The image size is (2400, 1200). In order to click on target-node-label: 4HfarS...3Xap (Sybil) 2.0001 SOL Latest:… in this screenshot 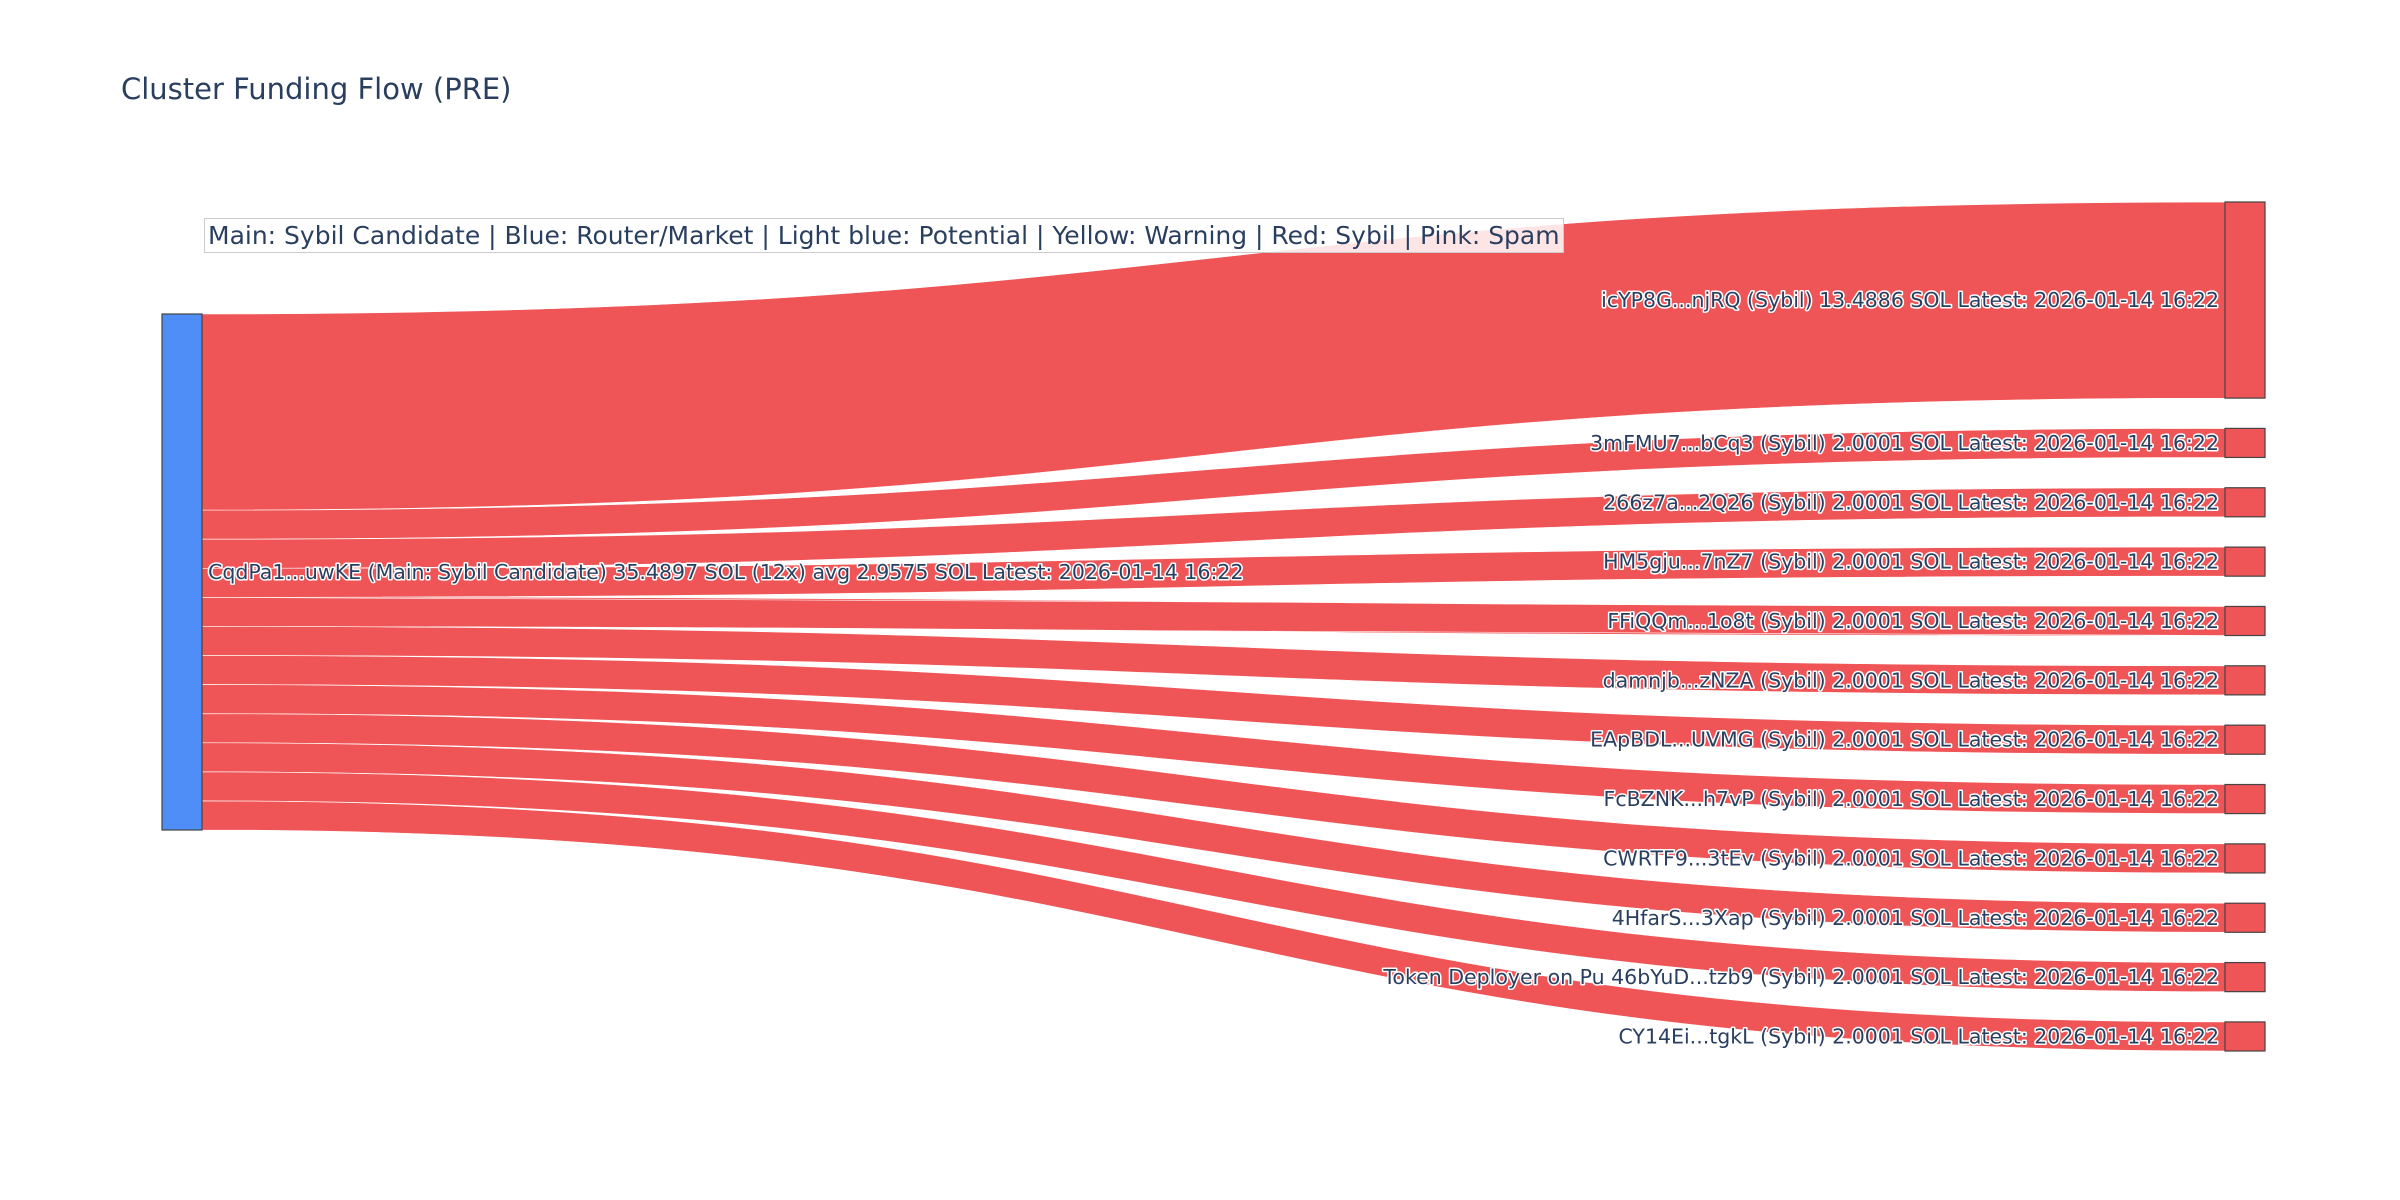, I will do `click(1915, 918)`.